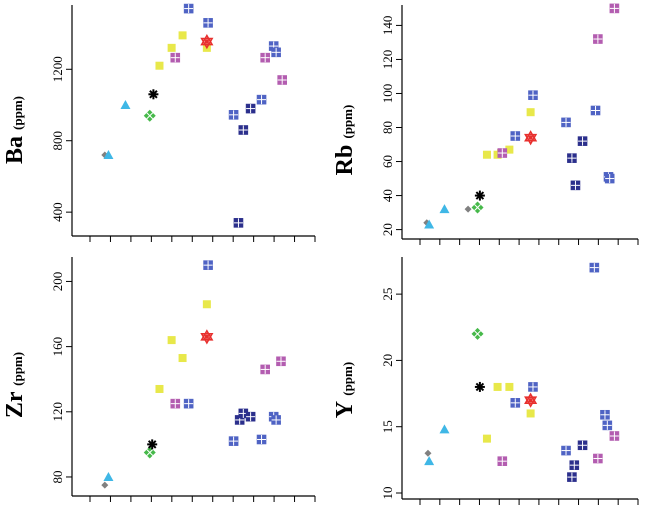 This screenshot has height=505, width=650. Describe the element at coordinates (15, 402) in the screenshot. I see `zr-axis-element: Zr` at that location.